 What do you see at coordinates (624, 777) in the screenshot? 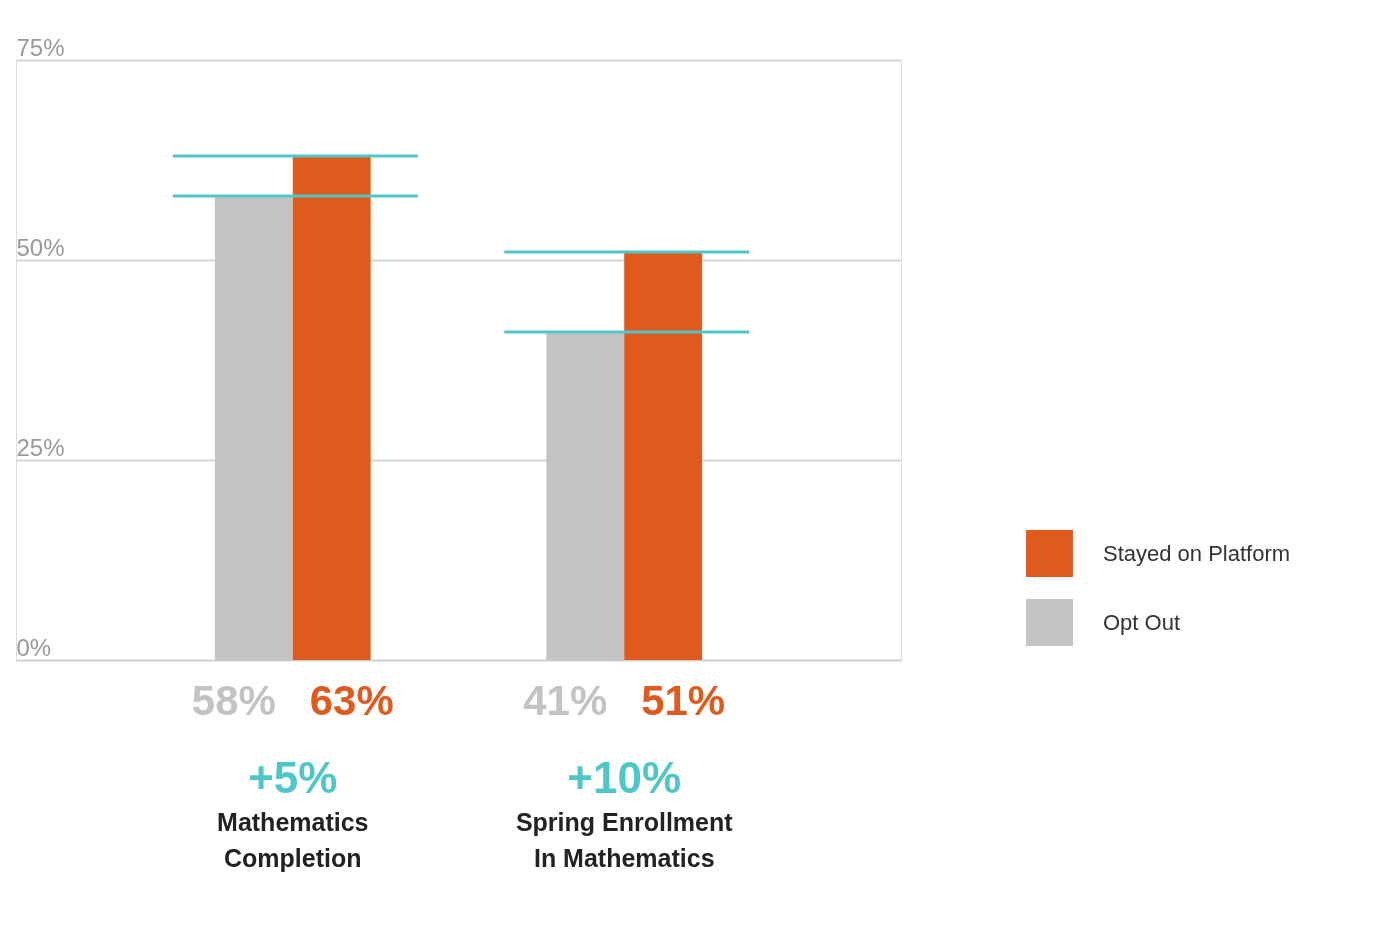
I see `text: +10%` at bounding box center [624, 777].